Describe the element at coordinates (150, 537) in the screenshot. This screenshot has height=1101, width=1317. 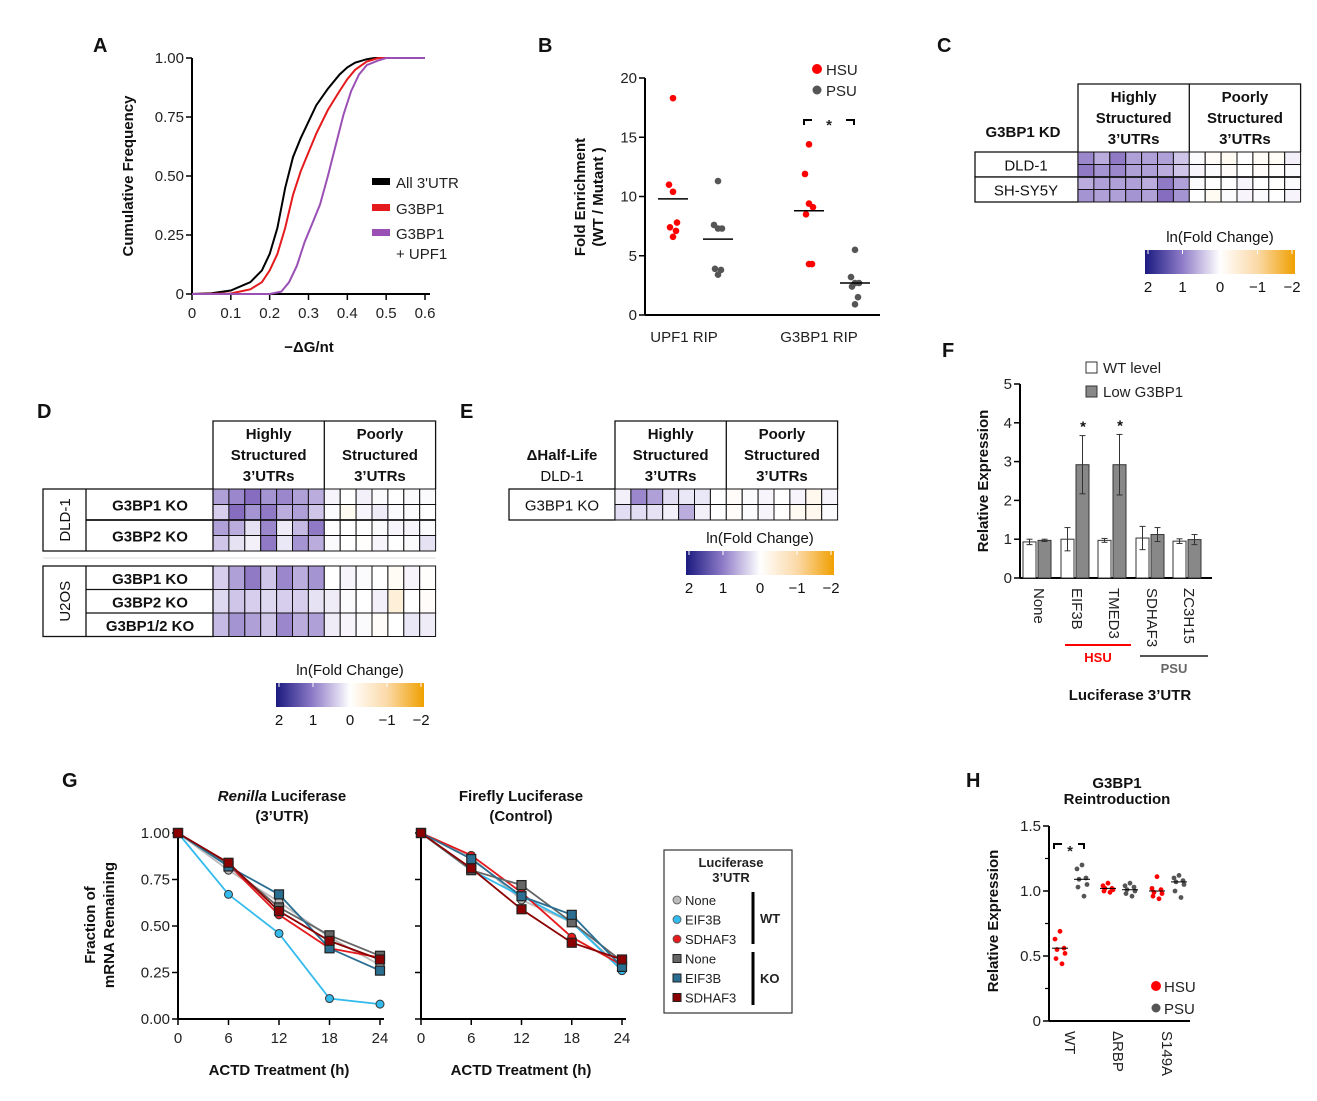
I see `row-label-dld1-g3bp2-ko: G3BP2 KO` at that location.